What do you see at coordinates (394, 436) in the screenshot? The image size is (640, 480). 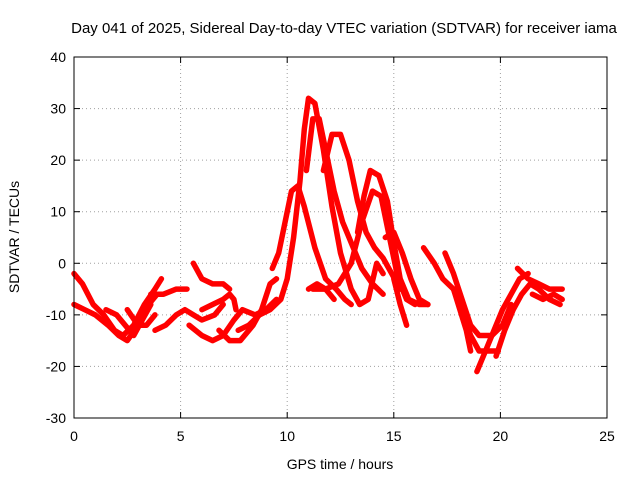 I see `x-tick-label: 15` at bounding box center [394, 436].